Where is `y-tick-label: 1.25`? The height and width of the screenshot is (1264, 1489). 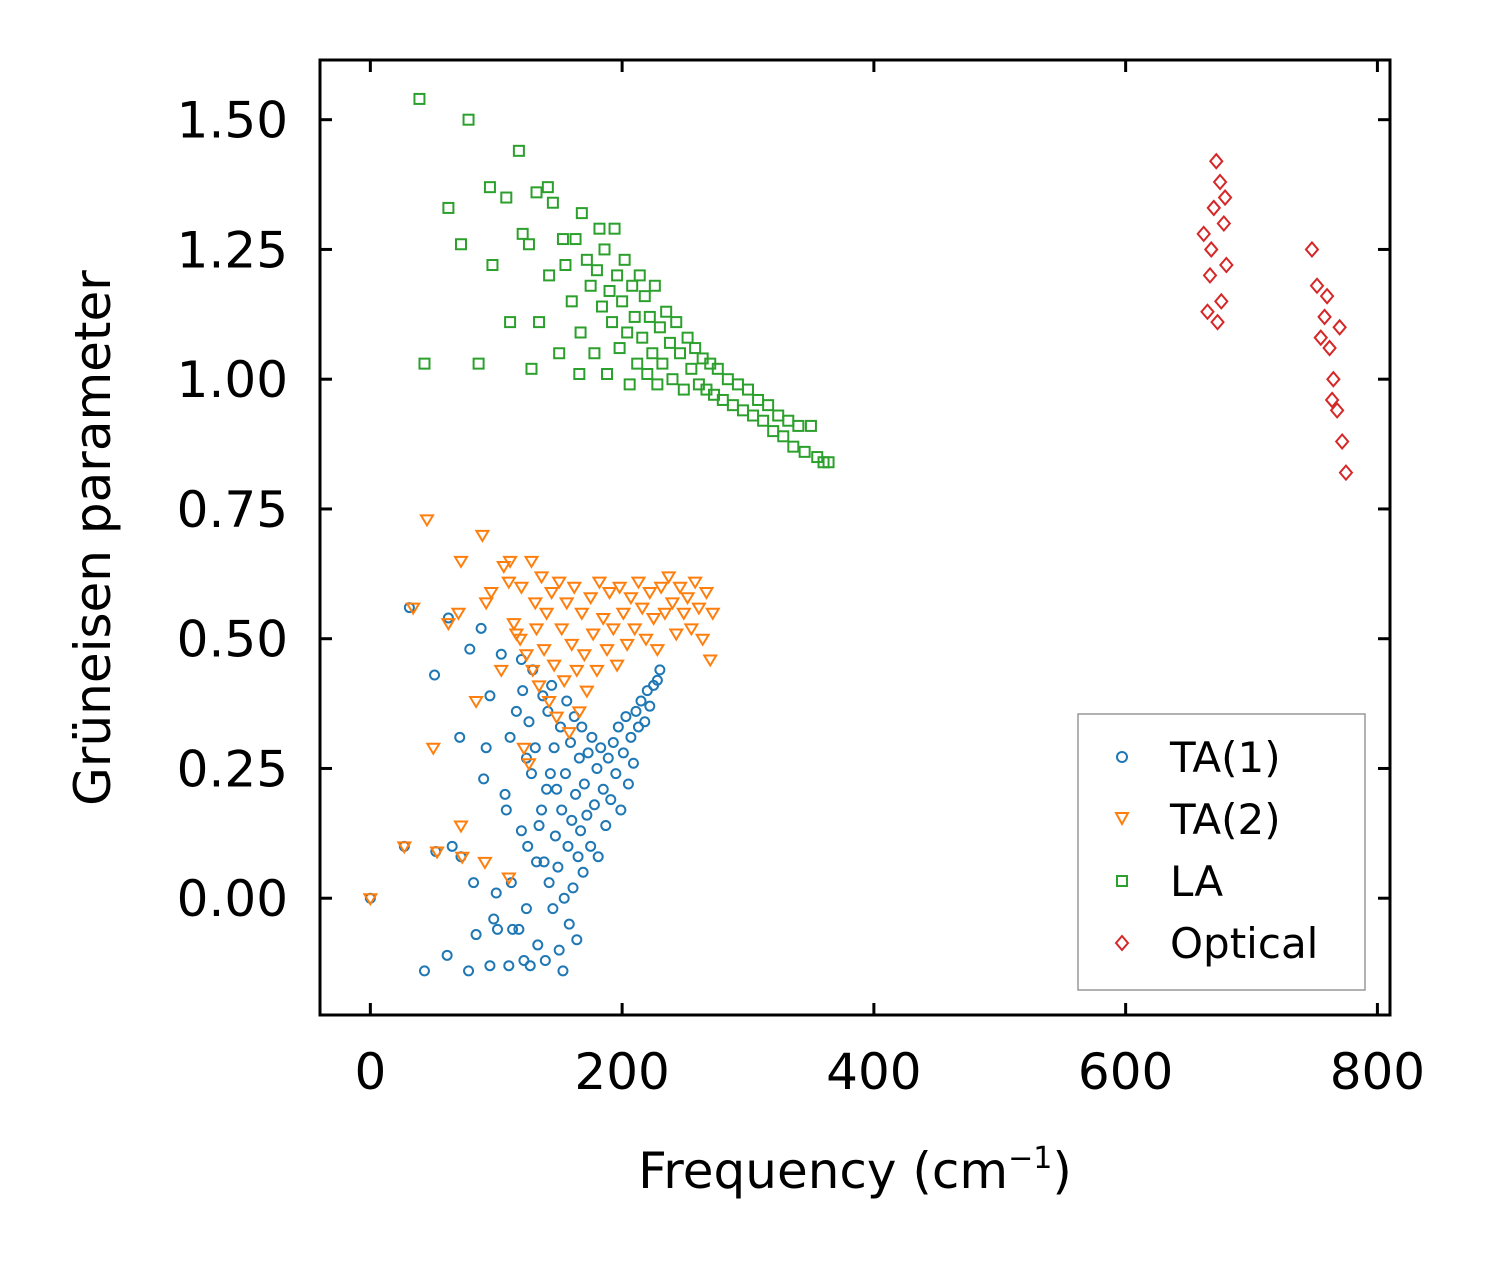
y-tick-label: 1.25 is located at coordinates (232, 250).